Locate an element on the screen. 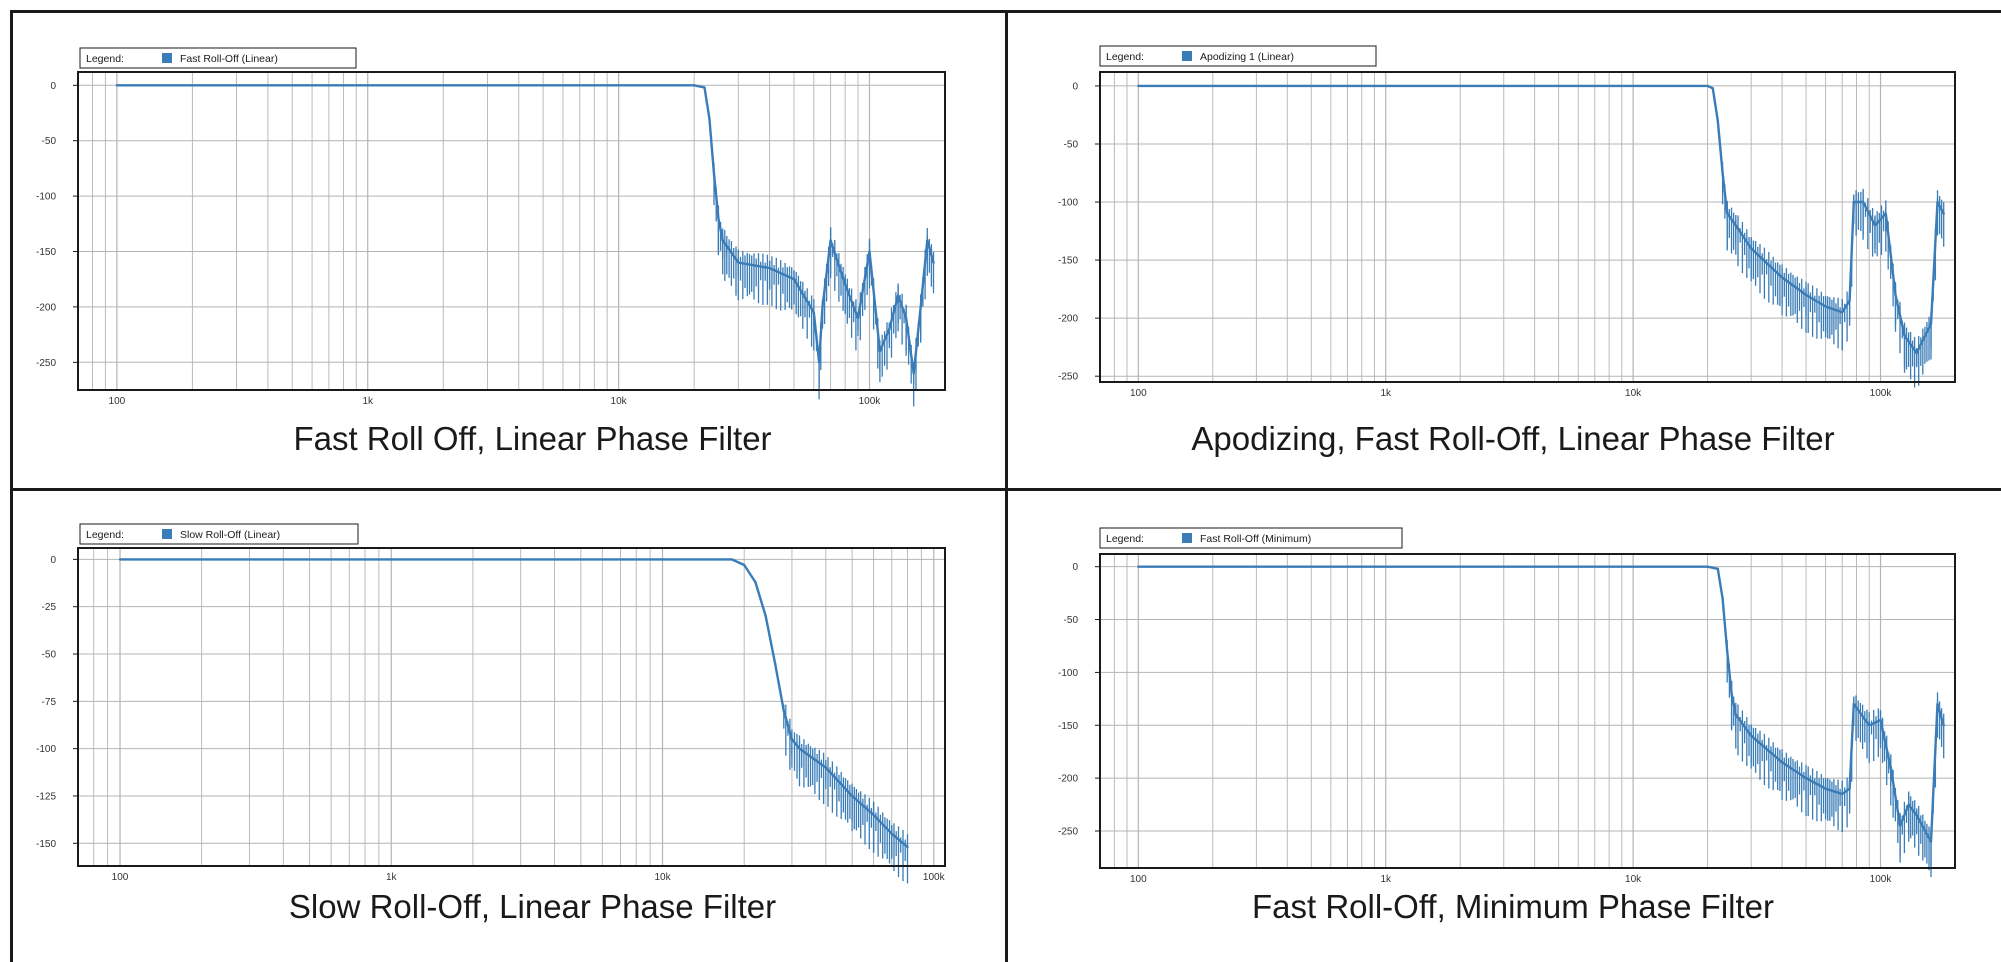 The height and width of the screenshot is (962, 2001). data-points is located at coordinates (1541, 704).